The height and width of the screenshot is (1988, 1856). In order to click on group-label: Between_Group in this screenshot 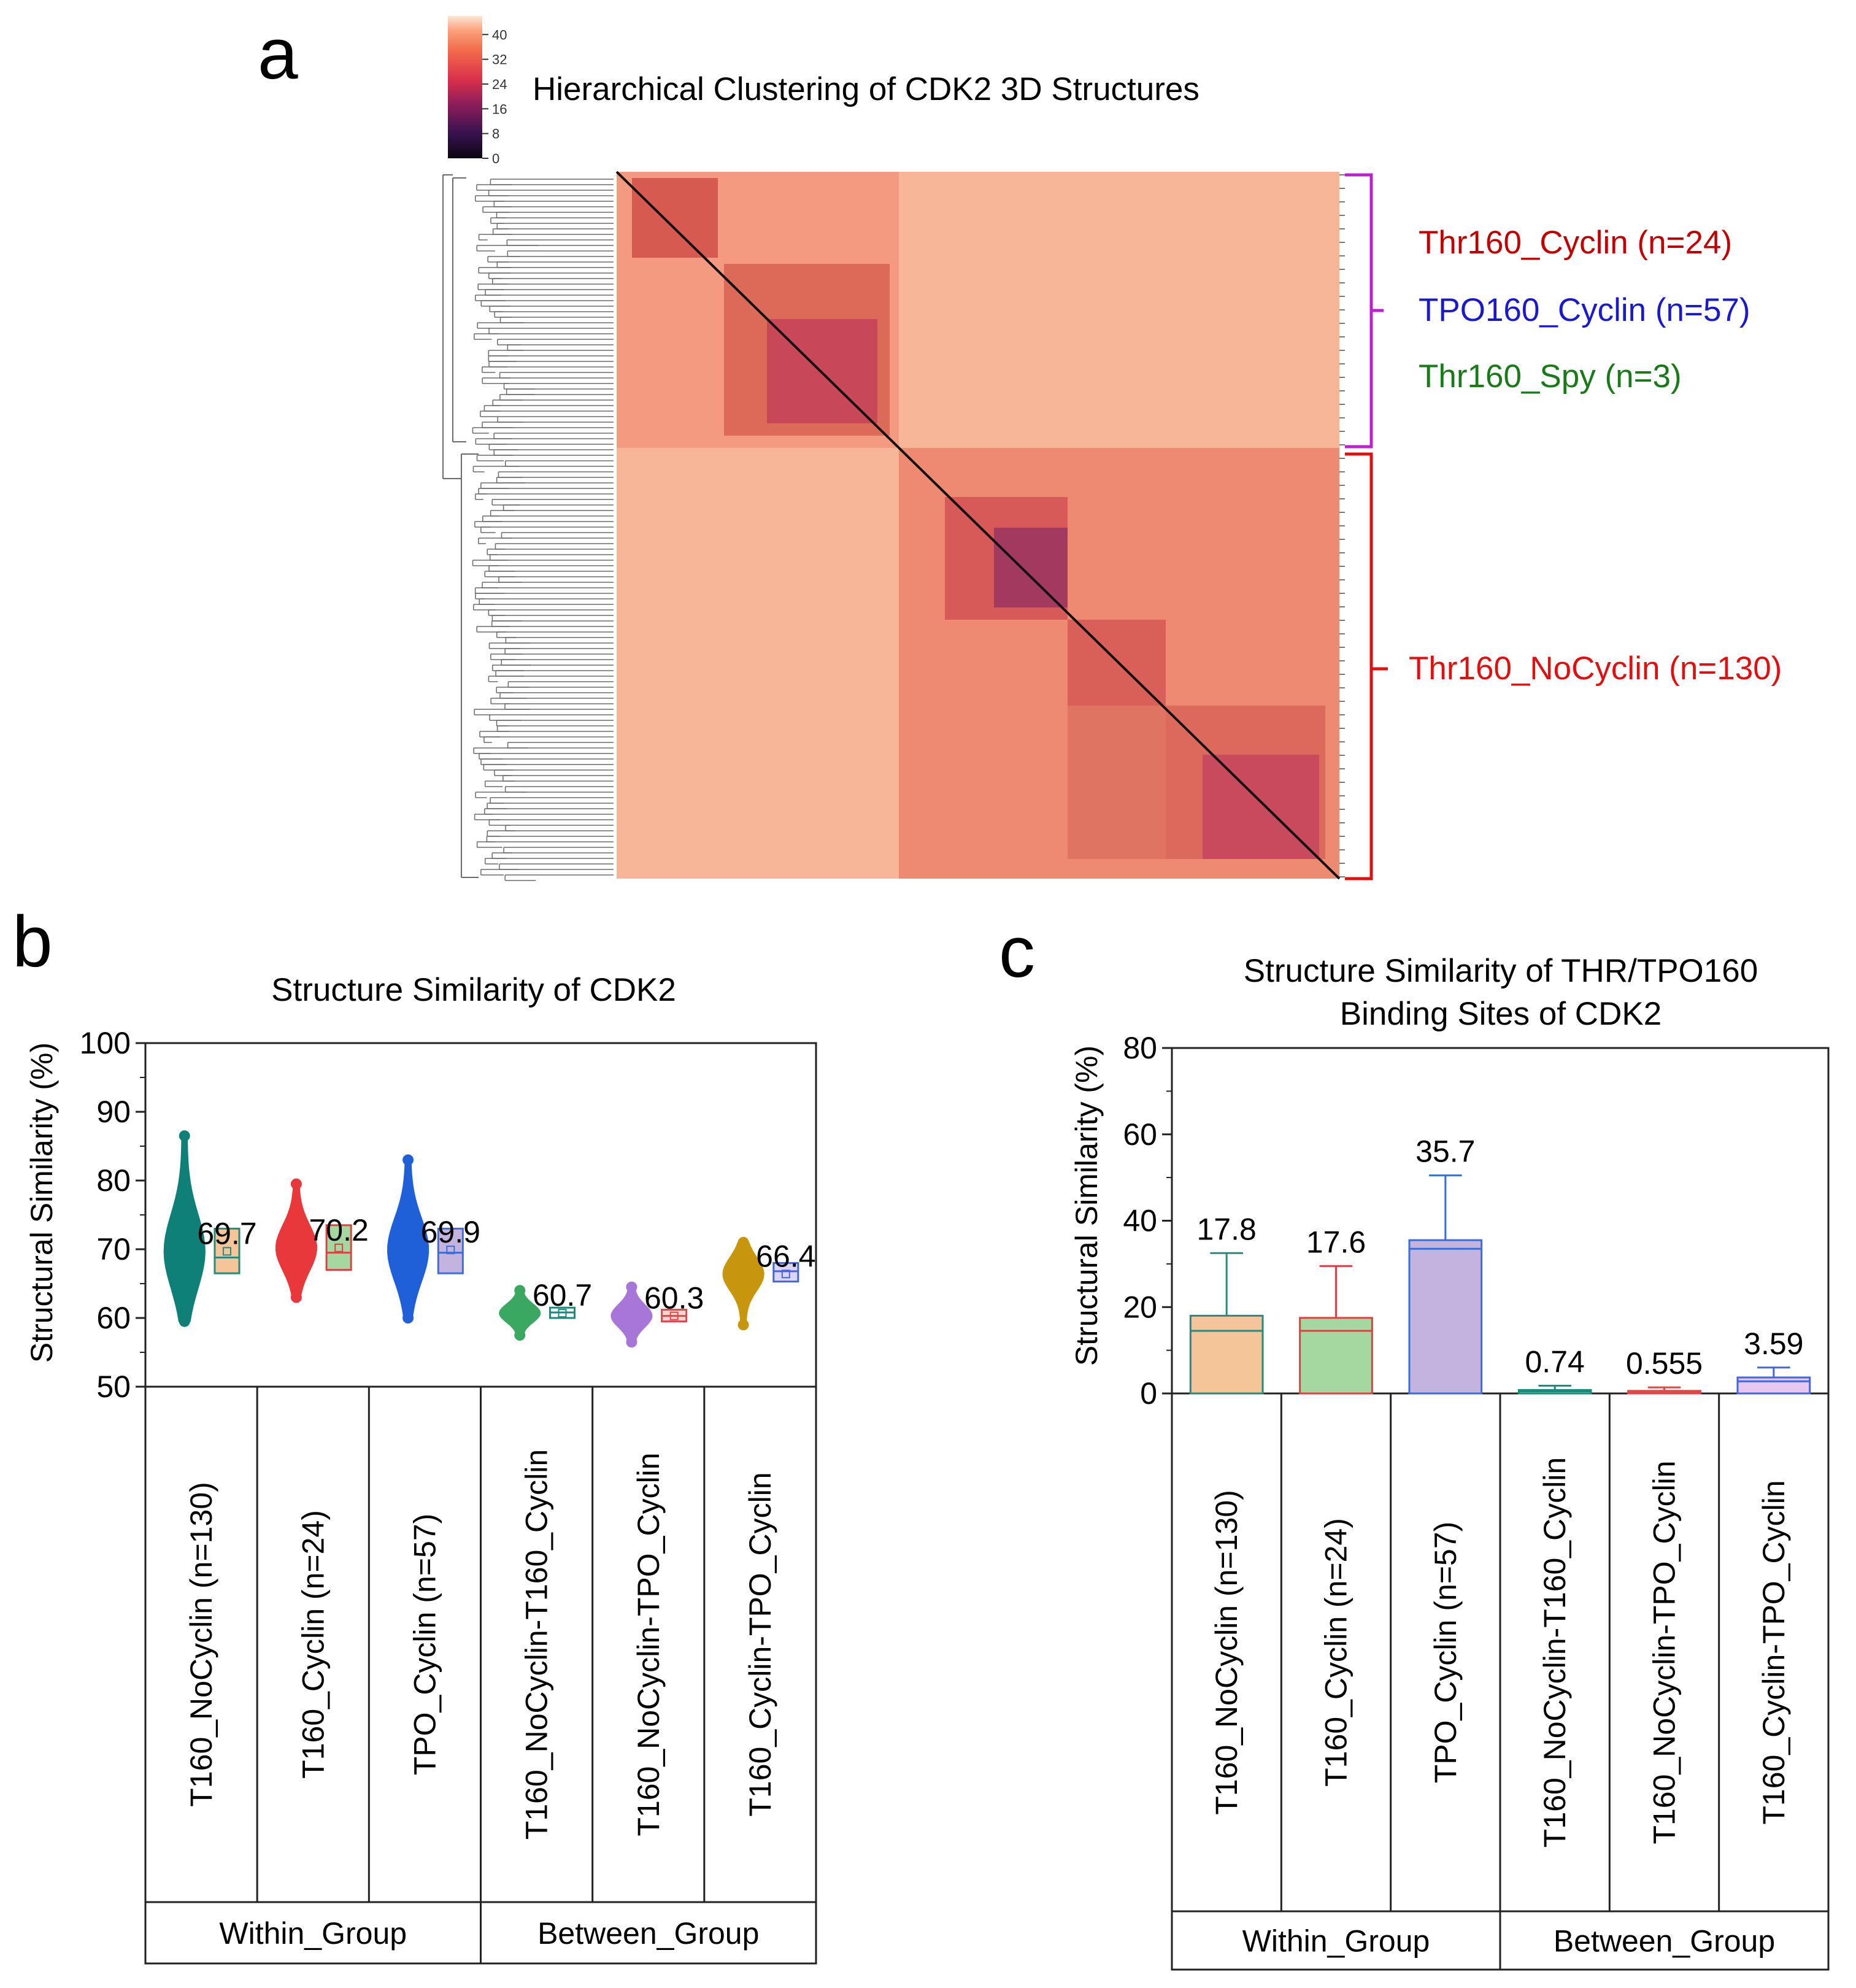, I will do `click(1665, 1942)`.